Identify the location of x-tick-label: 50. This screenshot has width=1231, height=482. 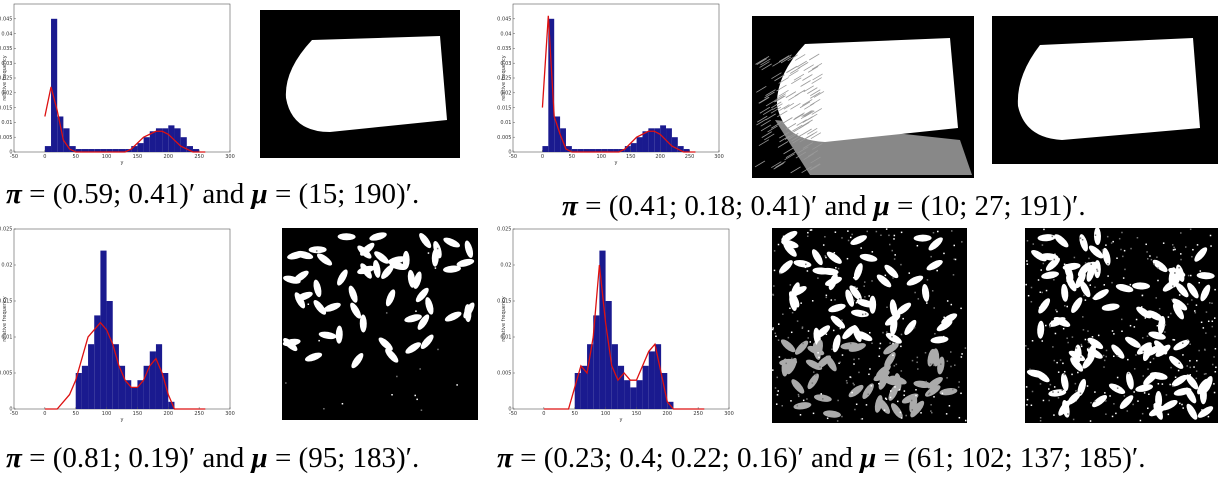
(76, 157).